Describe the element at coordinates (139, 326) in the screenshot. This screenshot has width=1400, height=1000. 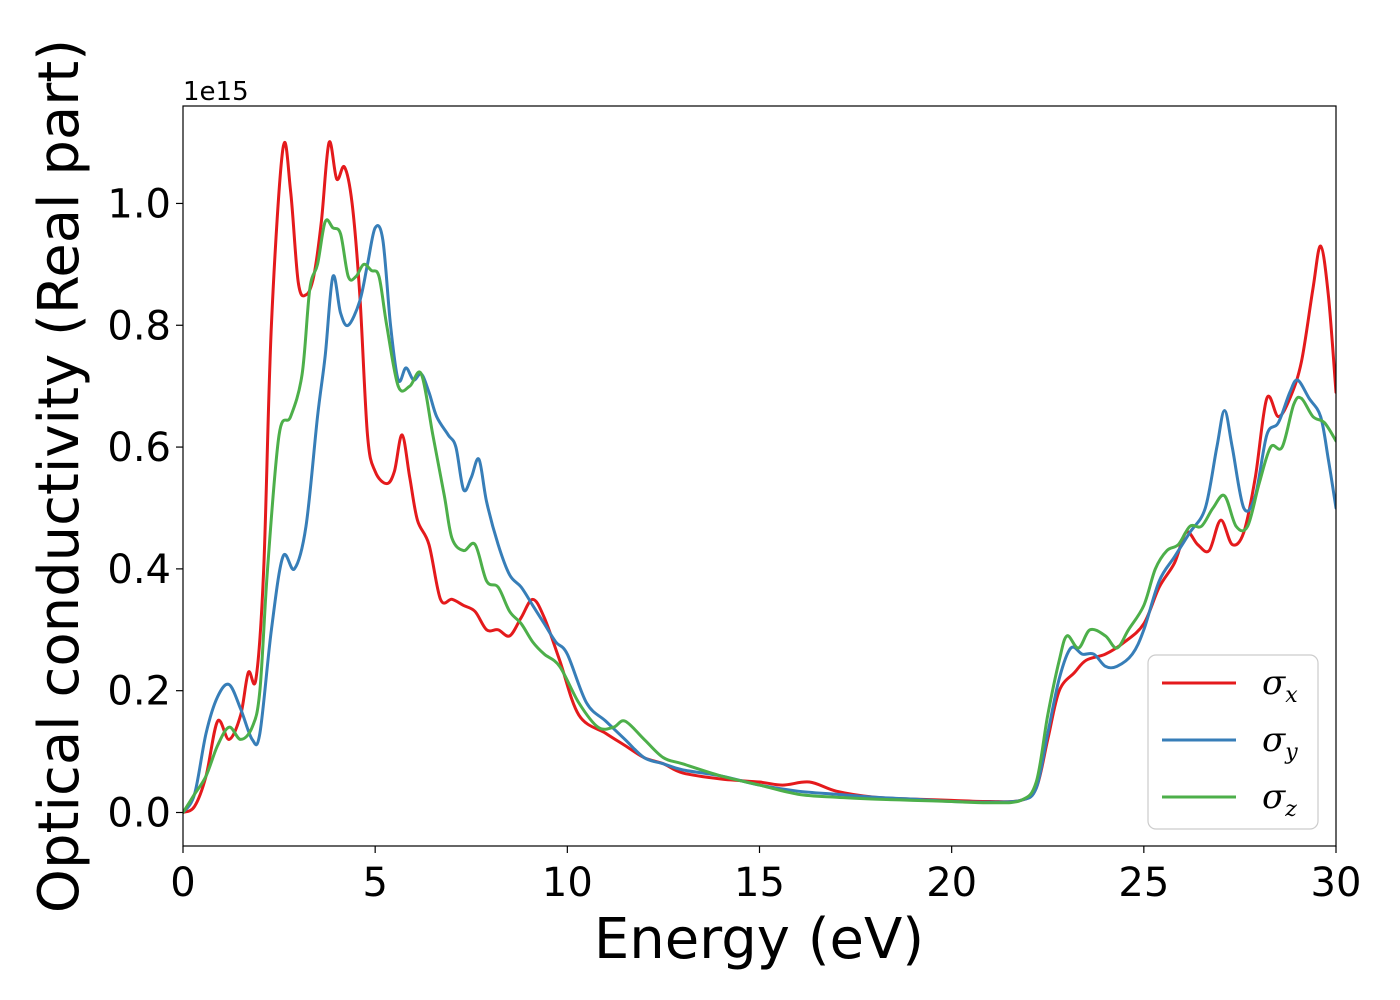
I see `y-tick-label: 0.8` at that location.